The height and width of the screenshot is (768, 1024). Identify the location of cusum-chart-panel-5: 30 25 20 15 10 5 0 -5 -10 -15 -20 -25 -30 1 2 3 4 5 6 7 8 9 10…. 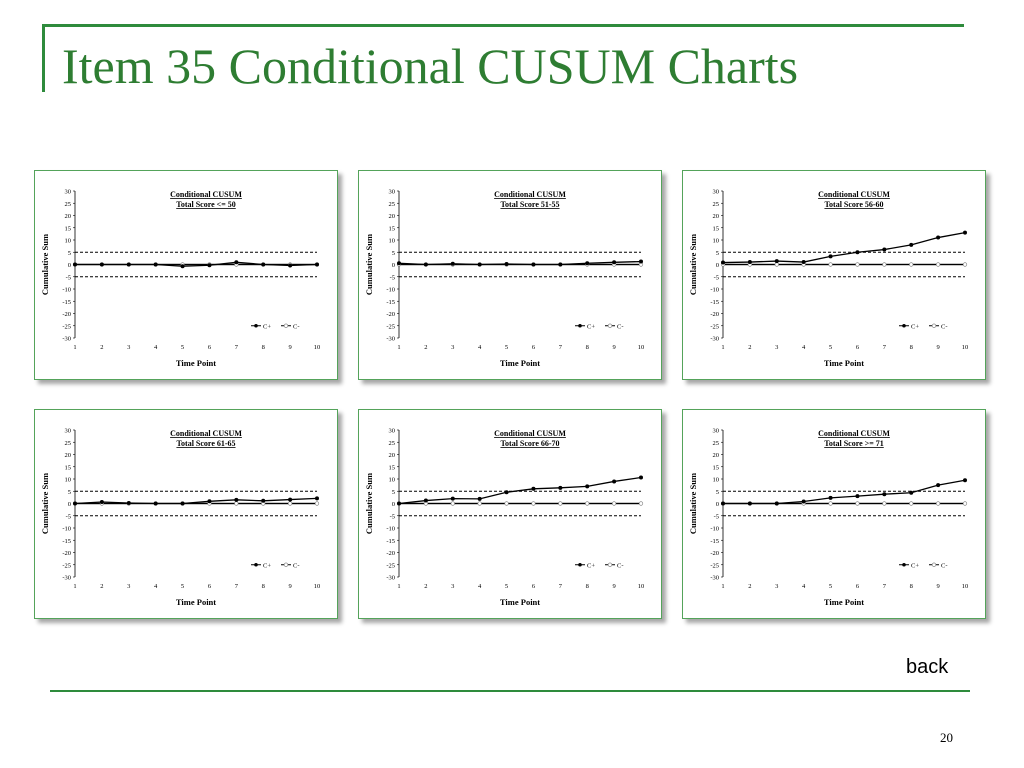
(510, 514).